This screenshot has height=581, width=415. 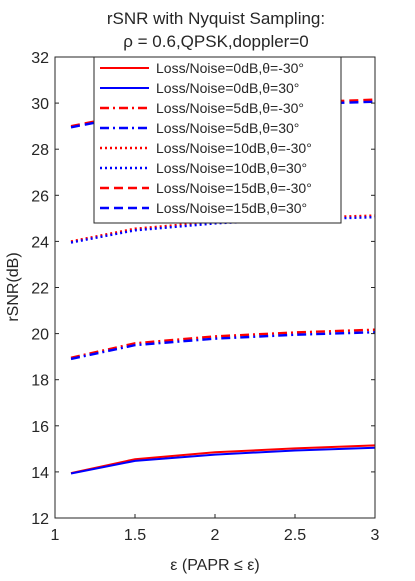 I want to click on y-tick-label: 20, so click(x=40, y=335).